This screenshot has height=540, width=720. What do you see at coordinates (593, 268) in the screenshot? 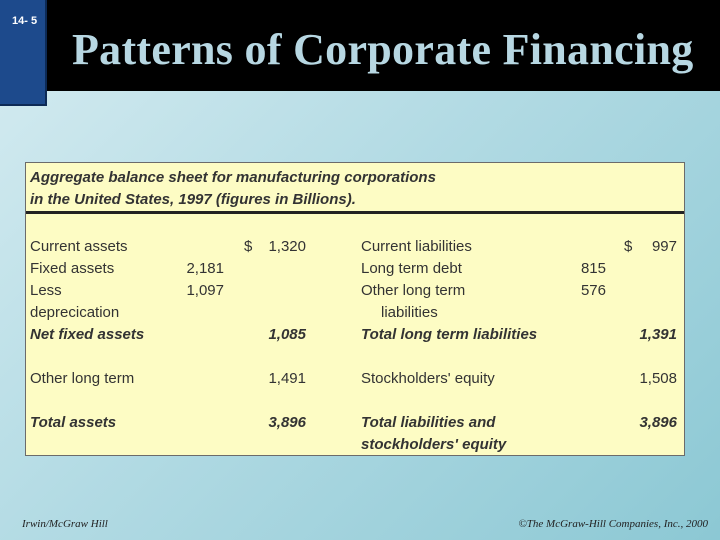
I see `long-term-debt-value: 815` at bounding box center [593, 268].